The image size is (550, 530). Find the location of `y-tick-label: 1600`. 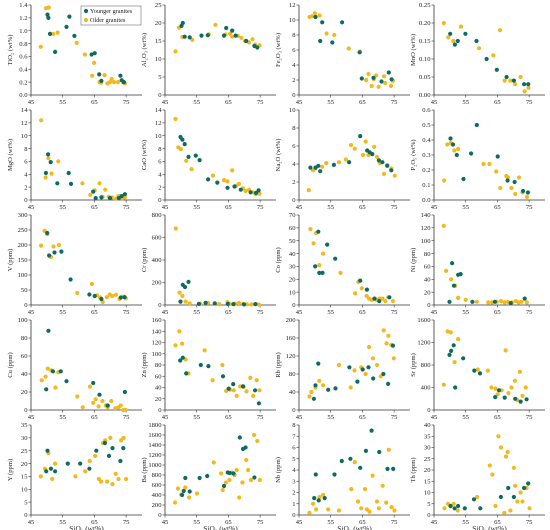

y-tick-label: 1600 is located at coordinates (155, 435).